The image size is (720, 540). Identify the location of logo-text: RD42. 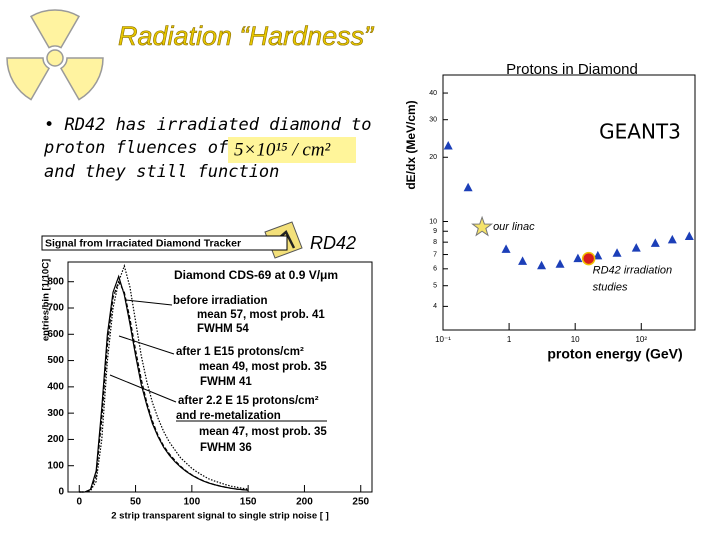
(333, 243).